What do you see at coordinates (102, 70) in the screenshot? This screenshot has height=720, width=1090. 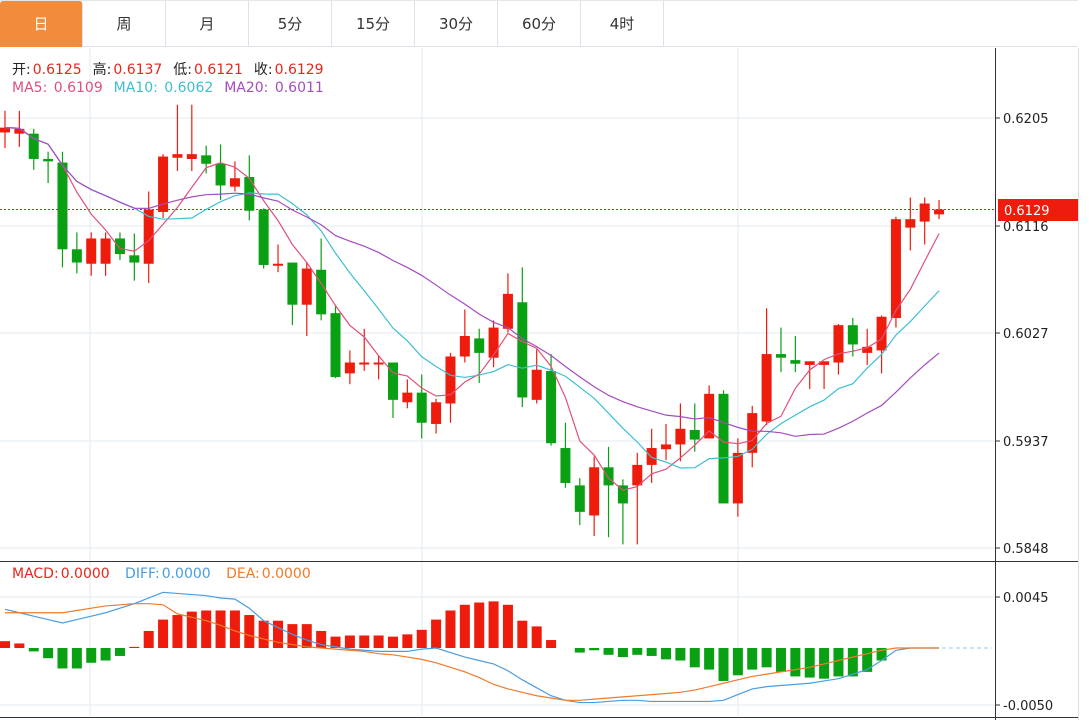 I see `high-label: 高:` at bounding box center [102, 70].